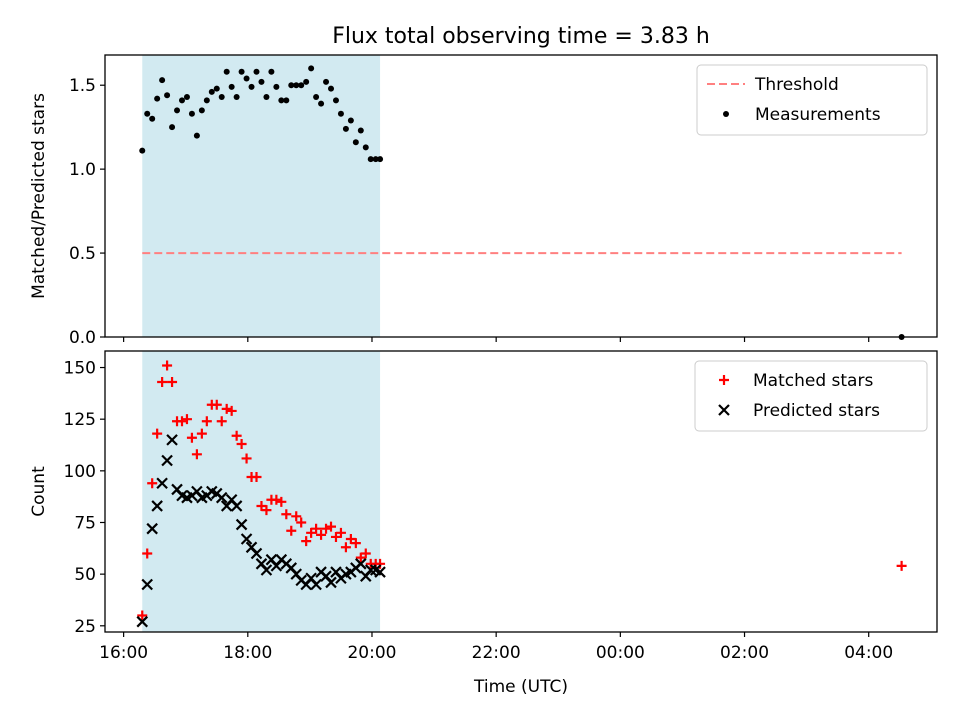 The image size is (960, 720). Describe the element at coordinates (80, 369) in the screenshot. I see `y-tick-label: 150` at that location.